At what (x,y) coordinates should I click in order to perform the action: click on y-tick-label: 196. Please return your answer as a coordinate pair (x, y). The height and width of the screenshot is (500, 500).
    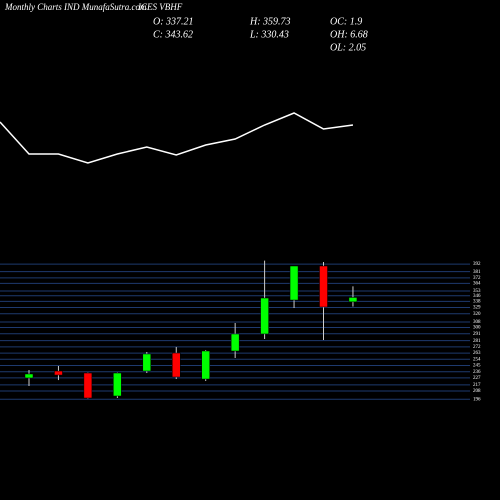
    Looking at the image, I should click on (477, 399).